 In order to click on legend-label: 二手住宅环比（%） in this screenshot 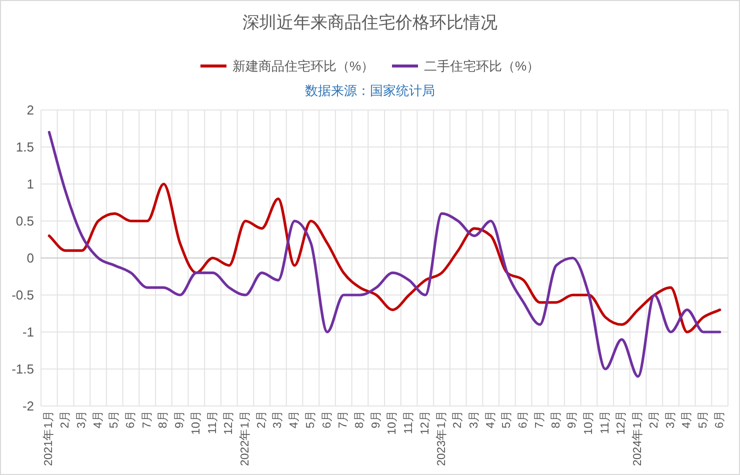, I will do `click(482, 66)`.